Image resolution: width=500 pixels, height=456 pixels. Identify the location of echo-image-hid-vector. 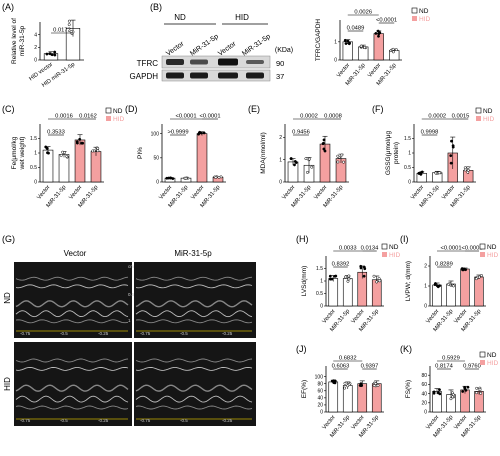
(73, 384).